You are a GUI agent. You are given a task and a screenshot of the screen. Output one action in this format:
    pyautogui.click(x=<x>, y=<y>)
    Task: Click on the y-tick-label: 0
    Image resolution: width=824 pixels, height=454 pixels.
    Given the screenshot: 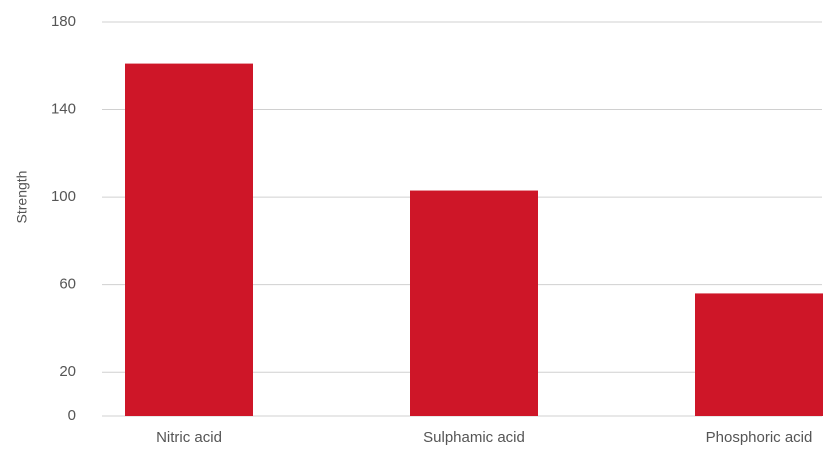 What is the action you would take?
    pyautogui.click(x=72, y=415)
    